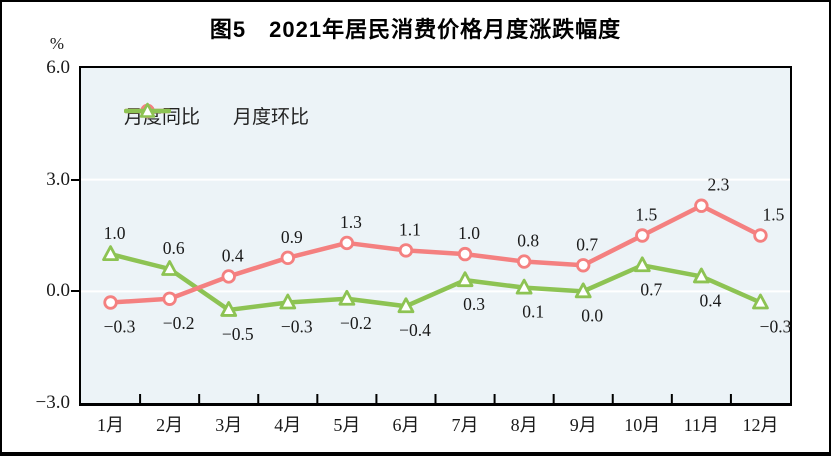  What do you see at coordinates (528, 241) in the screenshot?
I see `data-label: 0.8` at bounding box center [528, 241].